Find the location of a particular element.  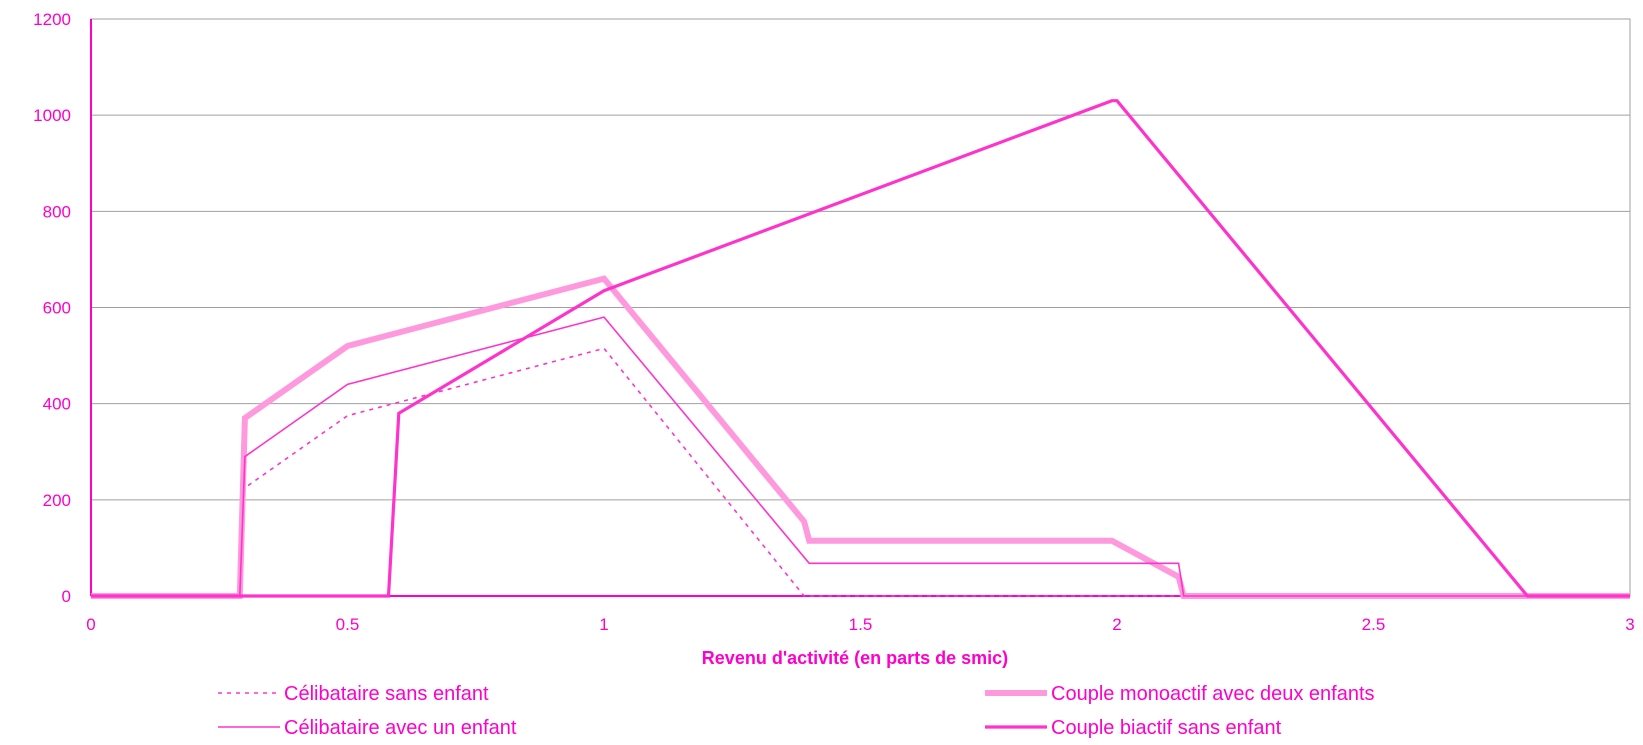

x-tick-label: 0 is located at coordinates (90, 624).